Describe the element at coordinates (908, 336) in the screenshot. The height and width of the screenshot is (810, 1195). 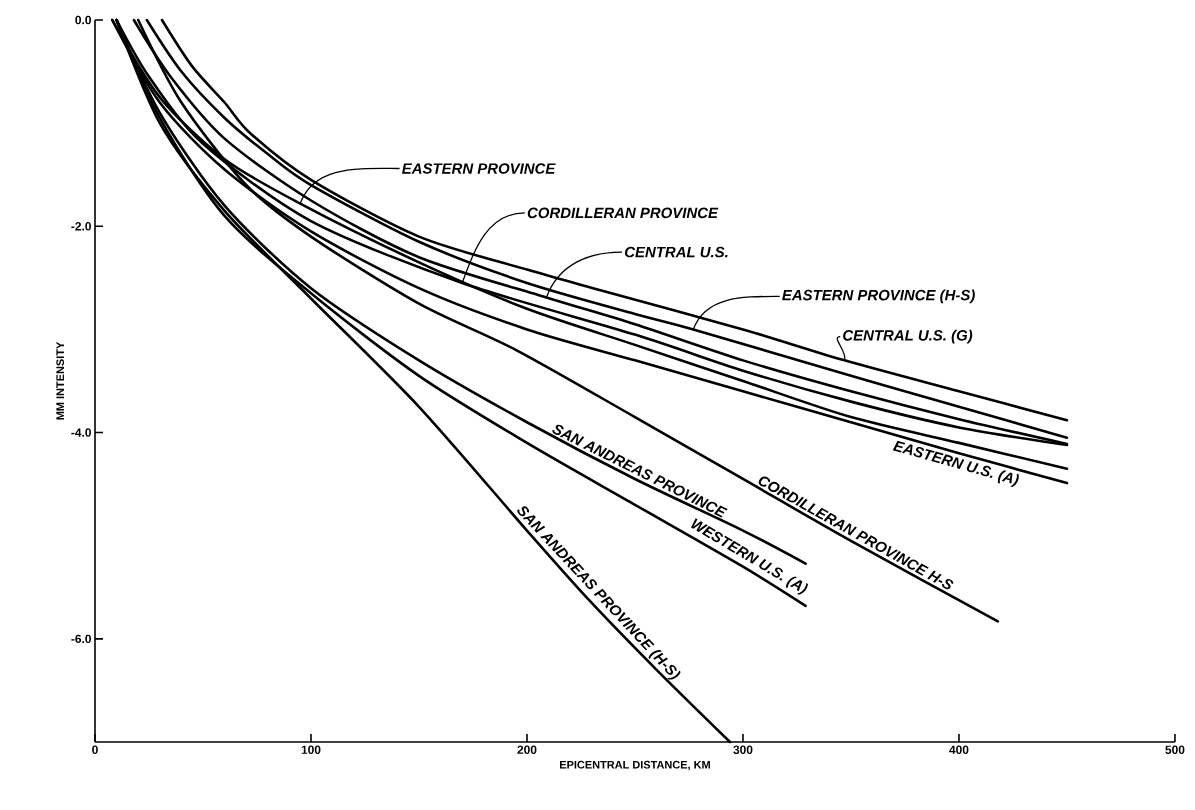
I see `annotation: CENTRAL U.S. (G)` at that location.